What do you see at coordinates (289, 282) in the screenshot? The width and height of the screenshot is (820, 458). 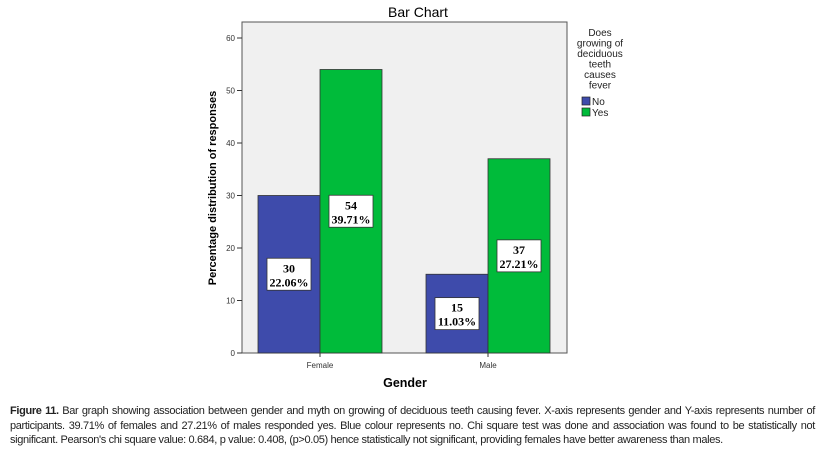 I see `data-label-percent: 22.06%` at bounding box center [289, 282].